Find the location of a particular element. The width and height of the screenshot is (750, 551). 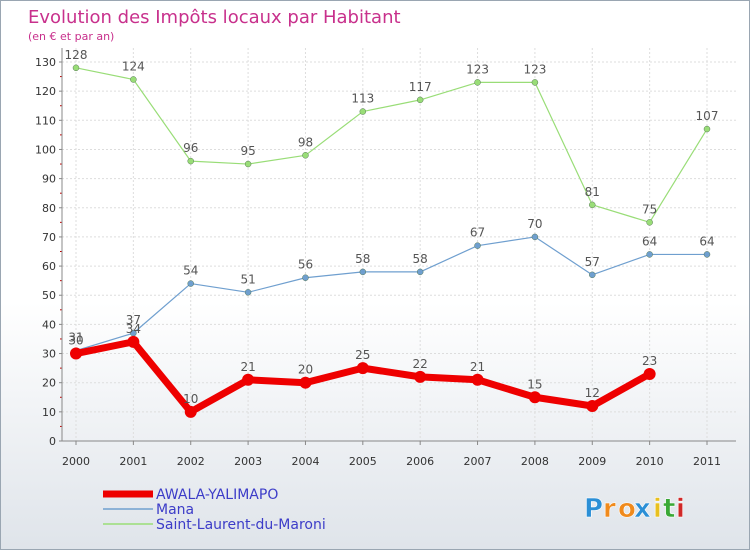

x-tick-label: 2000 is located at coordinates (76, 461).